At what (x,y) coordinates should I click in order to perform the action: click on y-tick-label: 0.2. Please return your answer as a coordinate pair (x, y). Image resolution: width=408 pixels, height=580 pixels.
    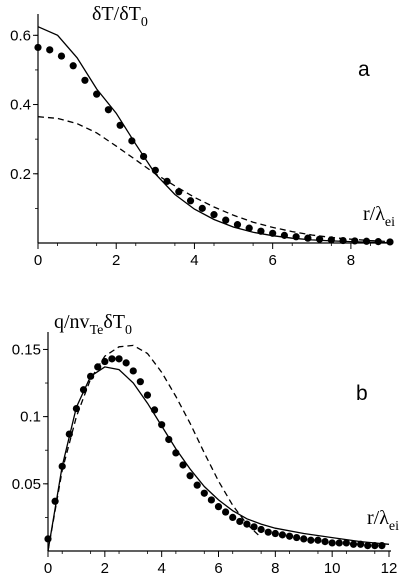
    Looking at the image, I should click on (20, 174).